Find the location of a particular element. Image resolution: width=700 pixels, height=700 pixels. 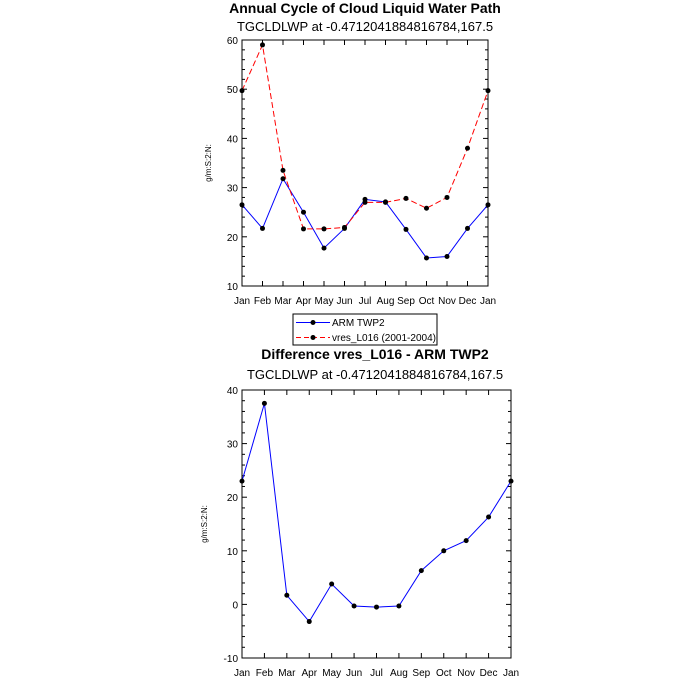

chart-1-x-tick-label: Jun is located at coordinates (344, 301).